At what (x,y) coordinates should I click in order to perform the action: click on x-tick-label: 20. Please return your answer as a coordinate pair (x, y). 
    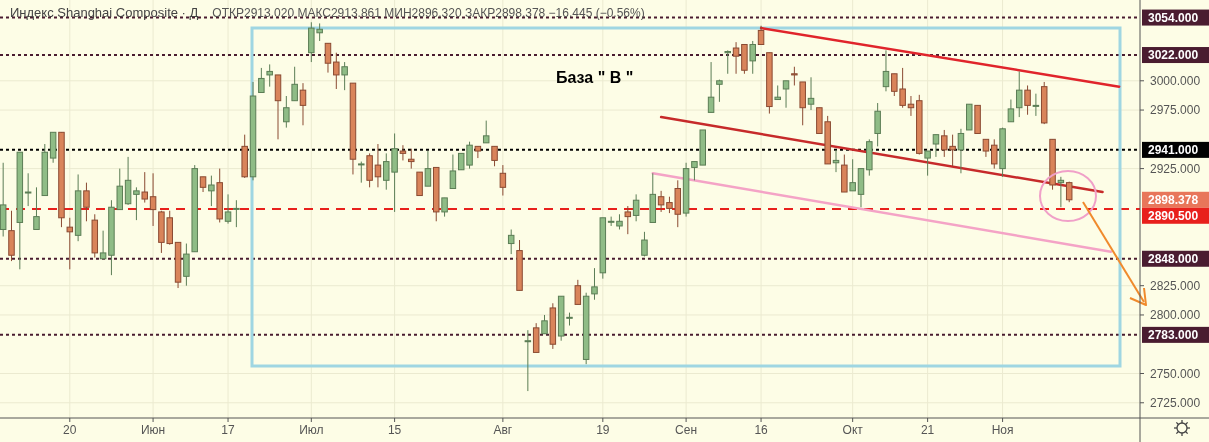
    Looking at the image, I should click on (70, 430).